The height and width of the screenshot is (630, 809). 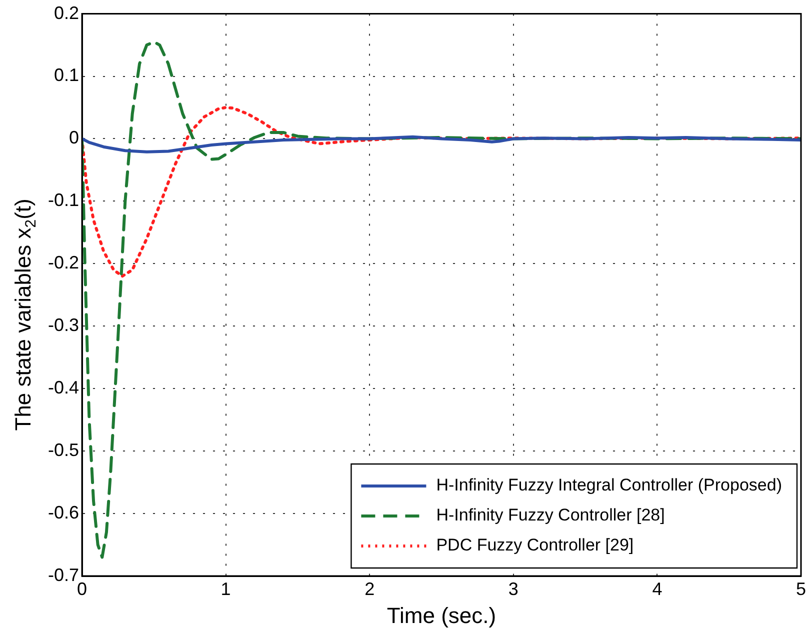 What do you see at coordinates (225, 588) in the screenshot?
I see `x-tick-label: 1` at bounding box center [225, 588].